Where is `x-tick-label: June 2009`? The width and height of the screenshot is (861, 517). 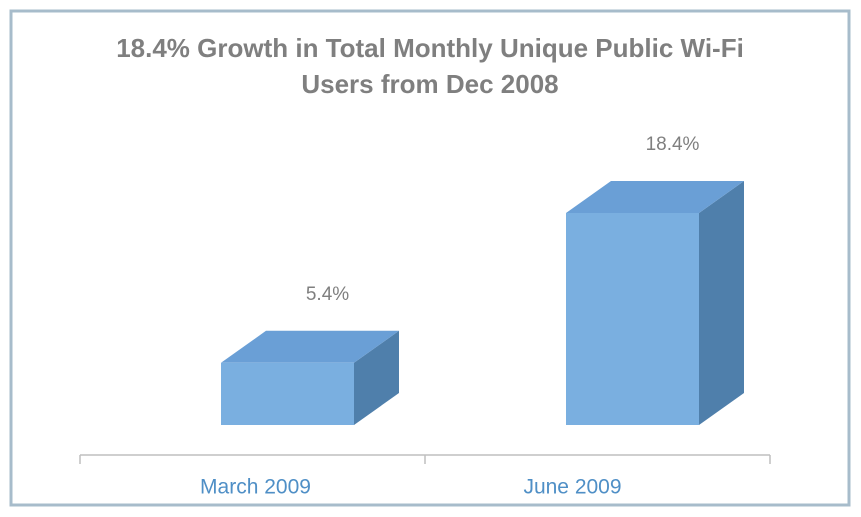
x-tick-label: June 2009 is located at coordinates (572, 487).